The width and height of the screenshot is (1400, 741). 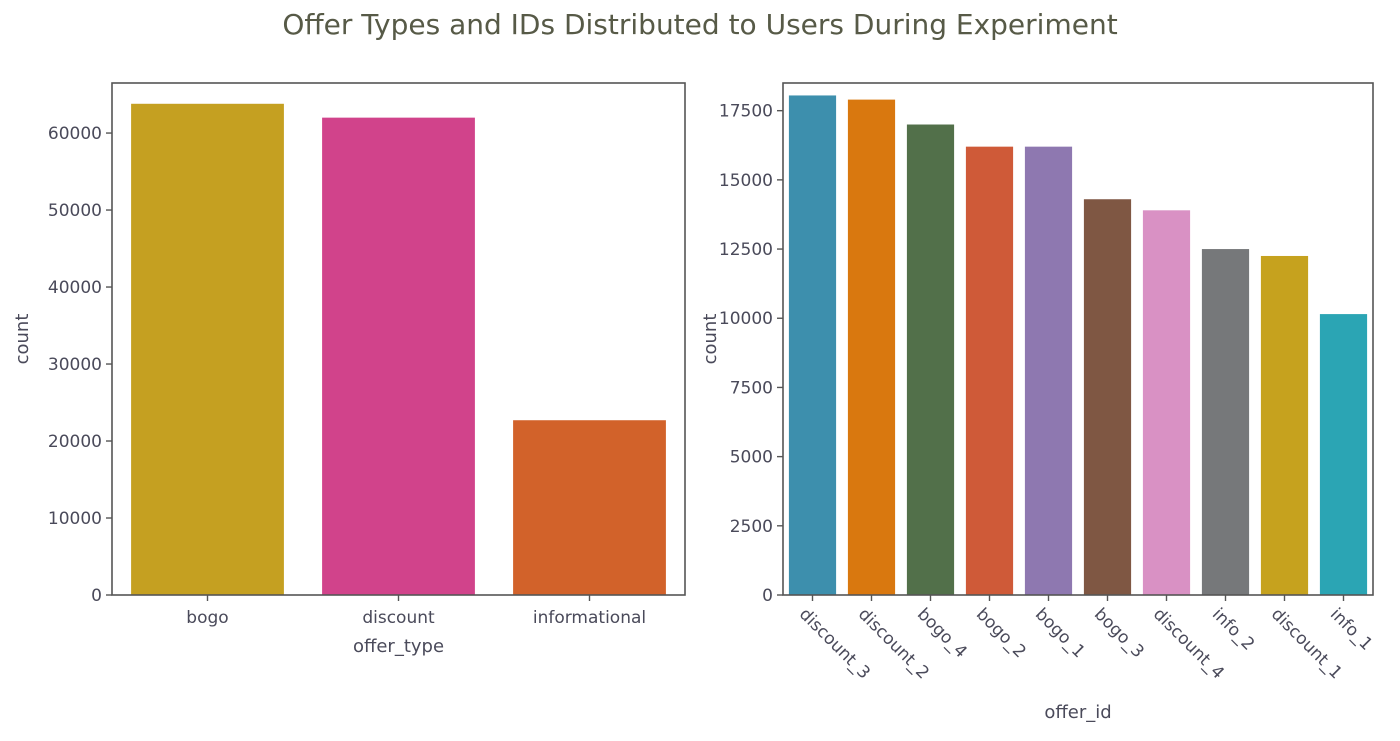 I want to click on y-tick-label: 30000, so click(x=75, y=365).